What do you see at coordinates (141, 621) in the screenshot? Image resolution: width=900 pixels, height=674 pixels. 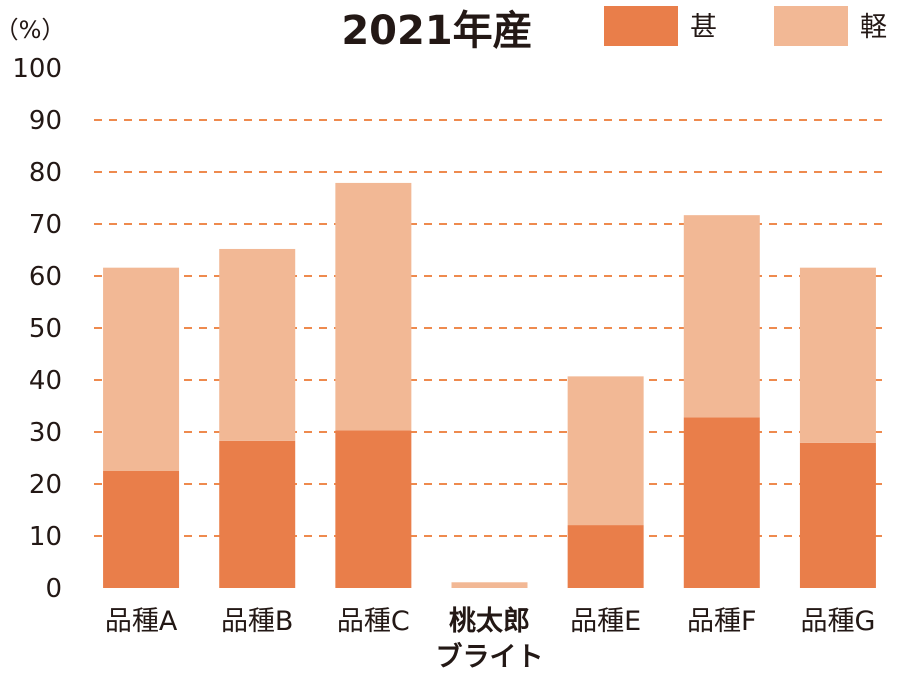 I see `x-tick-label: 品種A` at bounding box center [141, 621].